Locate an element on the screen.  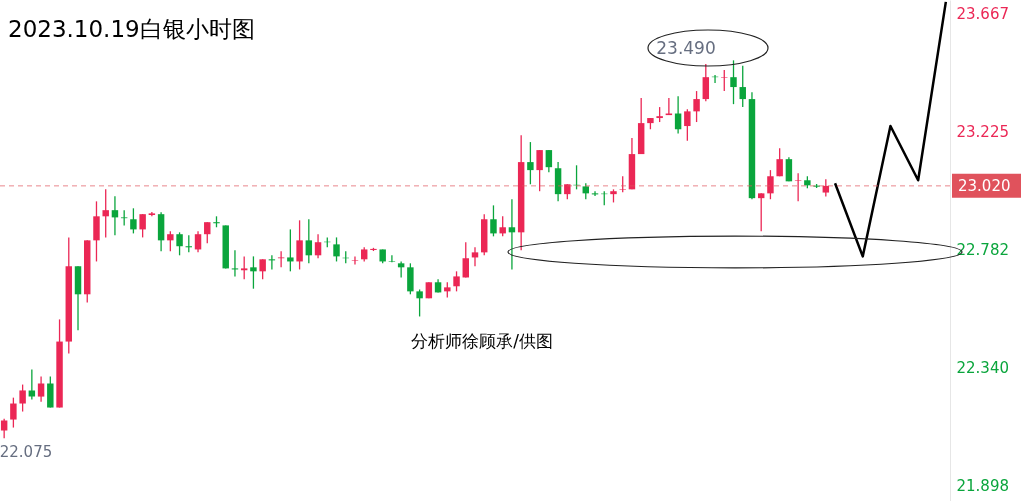
annotation: 分析师徐顾承/供图 is located at coordinates (482, 341).